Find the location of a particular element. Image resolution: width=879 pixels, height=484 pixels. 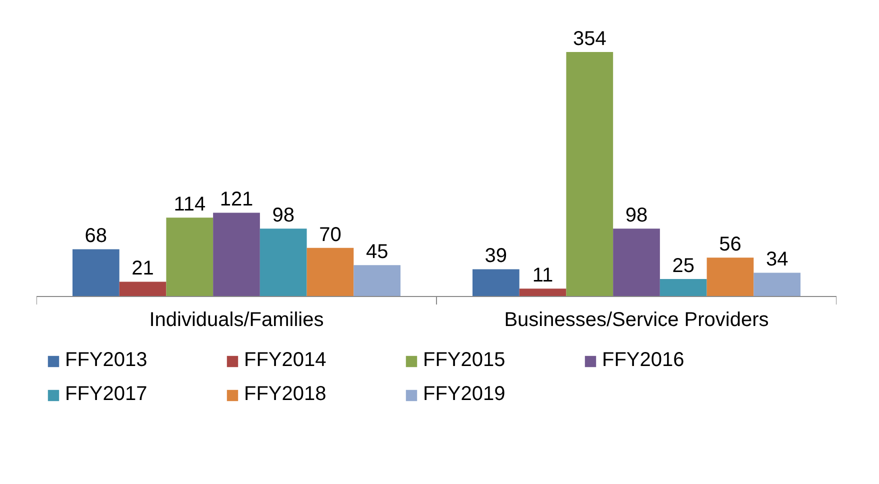

x-tick-label: Businesses/Service Providers is located at coordinates (636, 320).